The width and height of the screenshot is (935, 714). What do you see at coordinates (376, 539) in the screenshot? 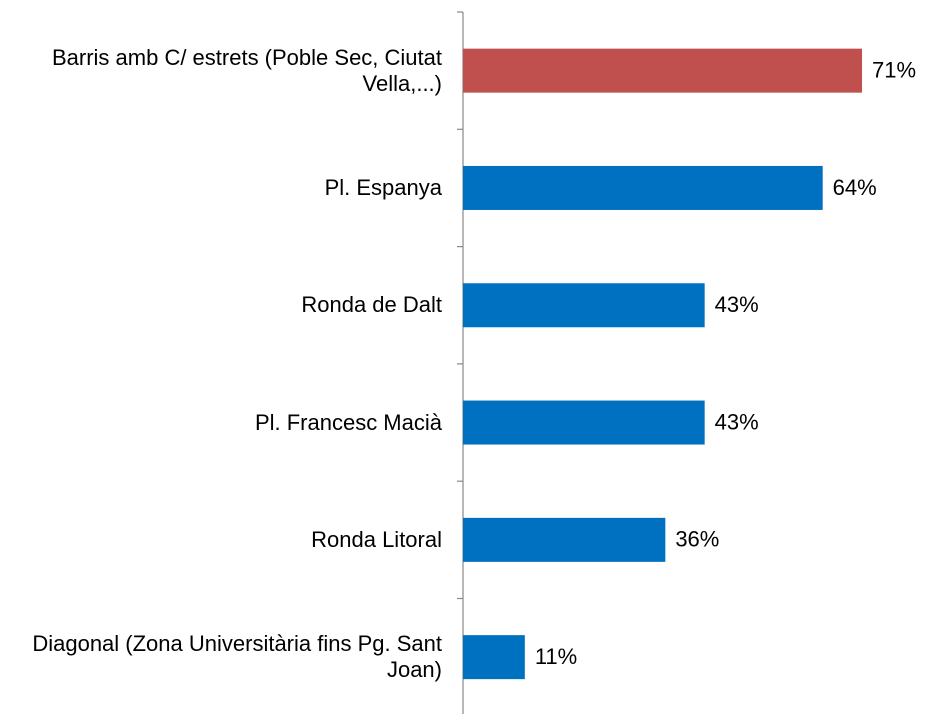
I see `category-label: Ronda Litoral` at bounding box center [376, 539].